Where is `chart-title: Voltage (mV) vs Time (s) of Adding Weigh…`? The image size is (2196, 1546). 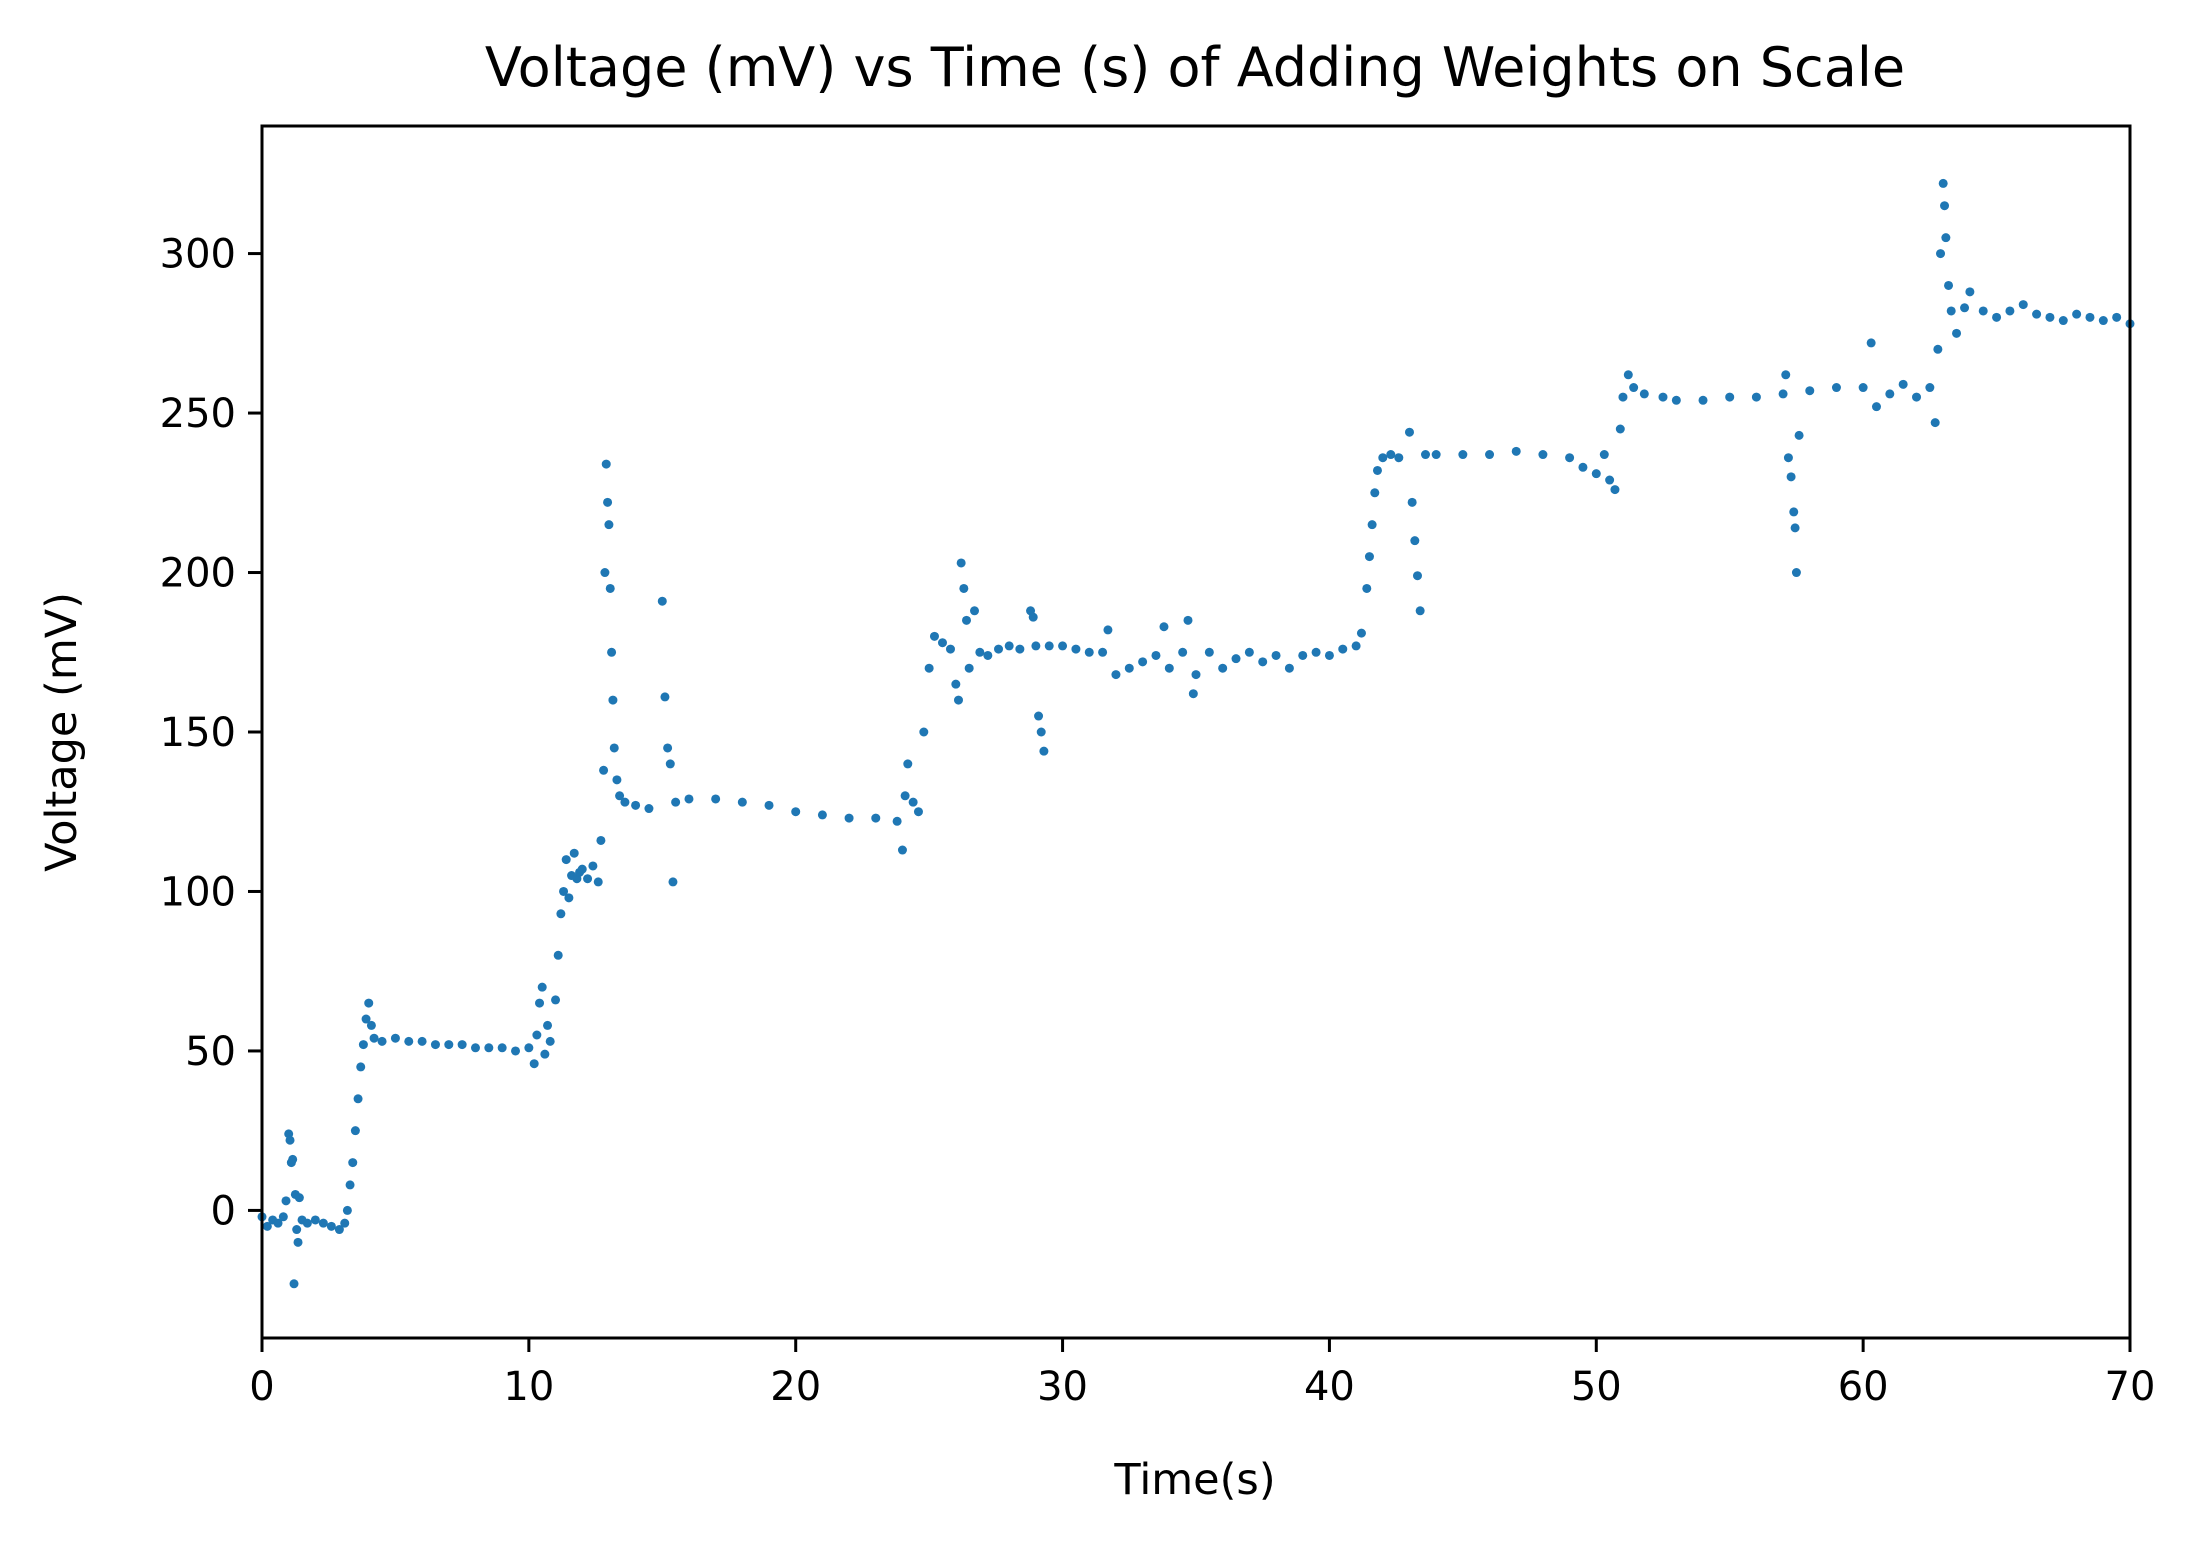
chart-title: Voltage (mV) vs Time (s) of Adding Weigh… is located at coordinates (1195, 67).